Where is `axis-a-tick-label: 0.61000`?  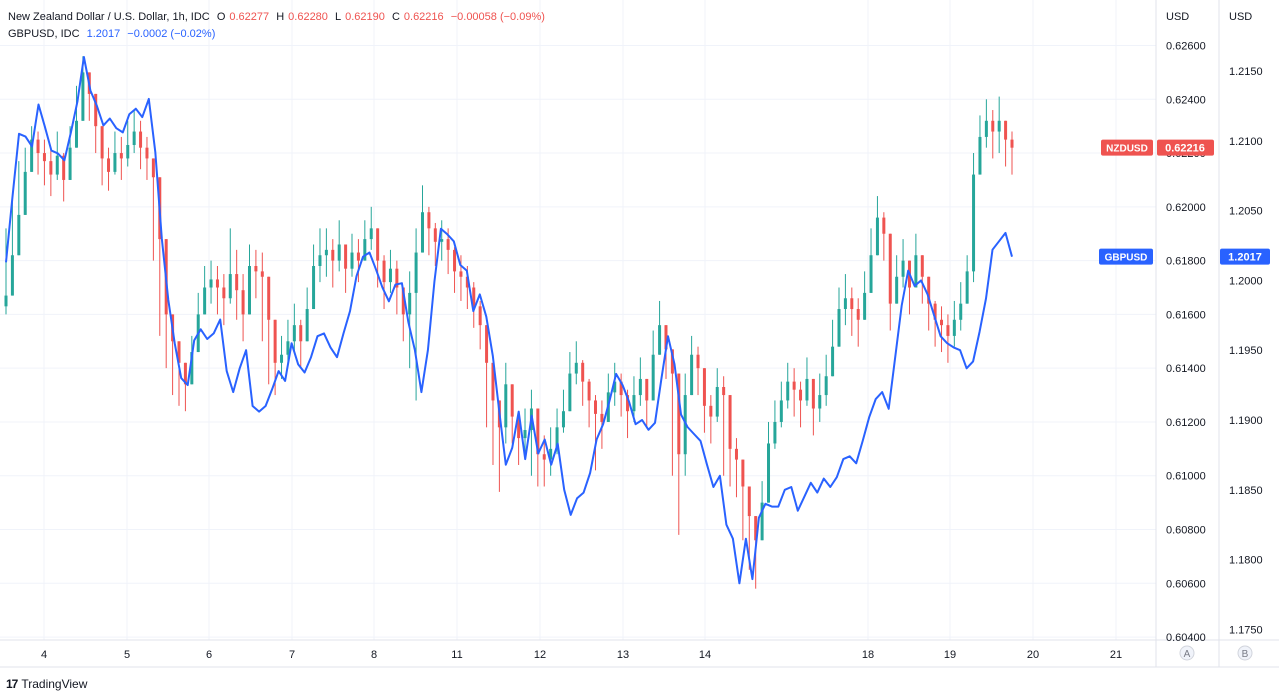 axis-a-tick-label: 0.61000 is located at coordinates (1186, 477).